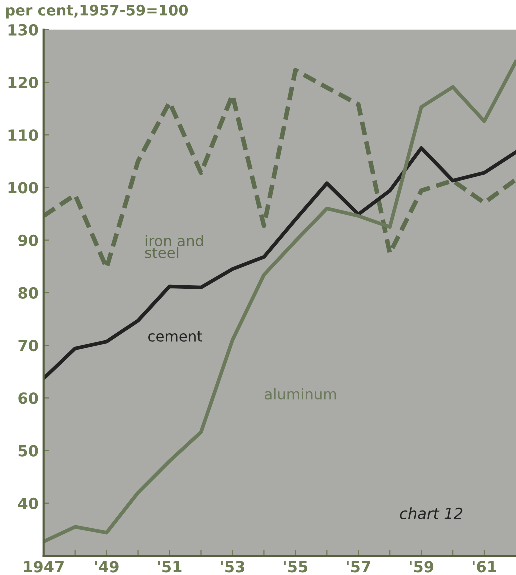 Image resolution: width=516 pixels, height=575 pixels. Describe the element at coordinates (23, 82) in the screenshot. I see `y-tick-label: 120` at that location.